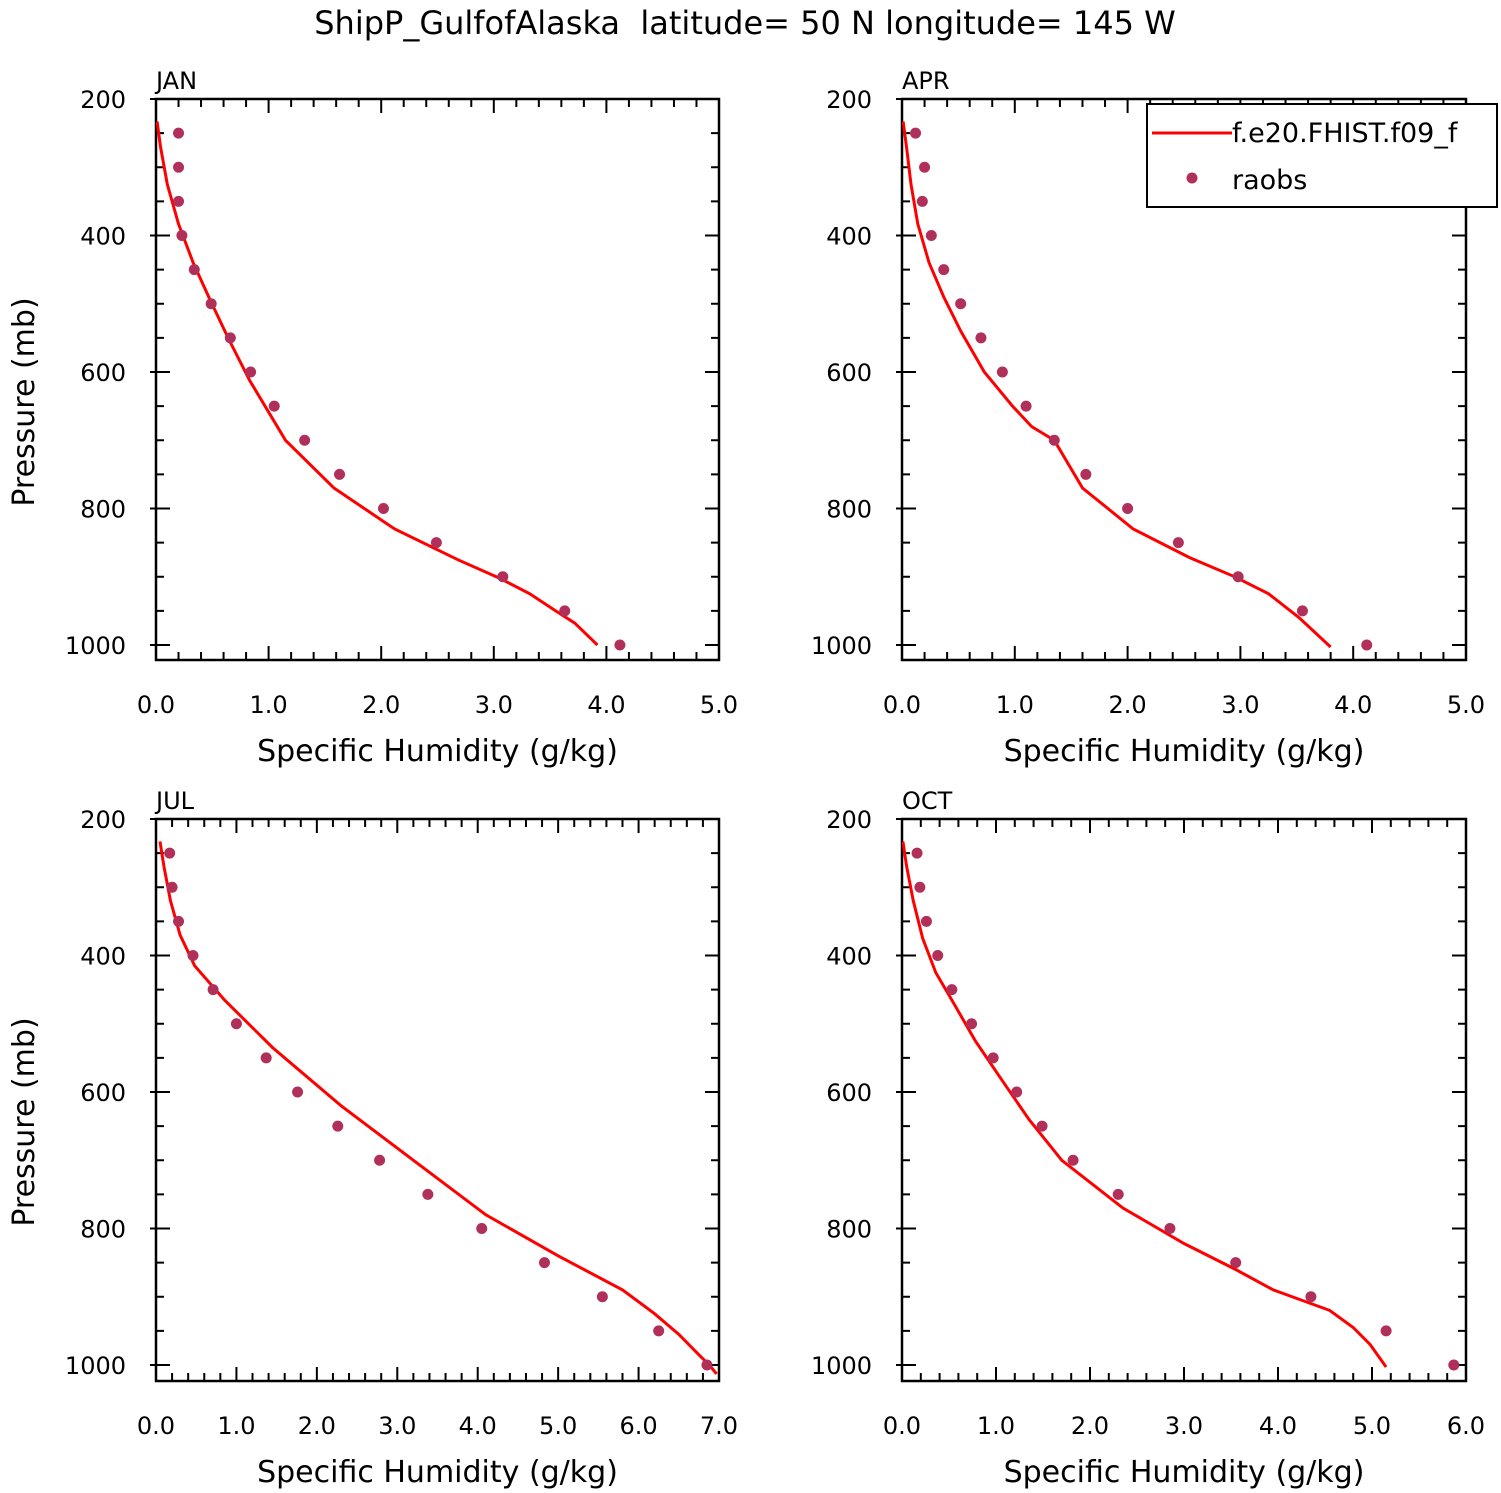 This screenshot has height=1493, width=1501. What do you see at coordinates (24, 1121) in the screenshot?
I see `y-axis-label: Pressure (mb)` at bounding box center [24, 1121].